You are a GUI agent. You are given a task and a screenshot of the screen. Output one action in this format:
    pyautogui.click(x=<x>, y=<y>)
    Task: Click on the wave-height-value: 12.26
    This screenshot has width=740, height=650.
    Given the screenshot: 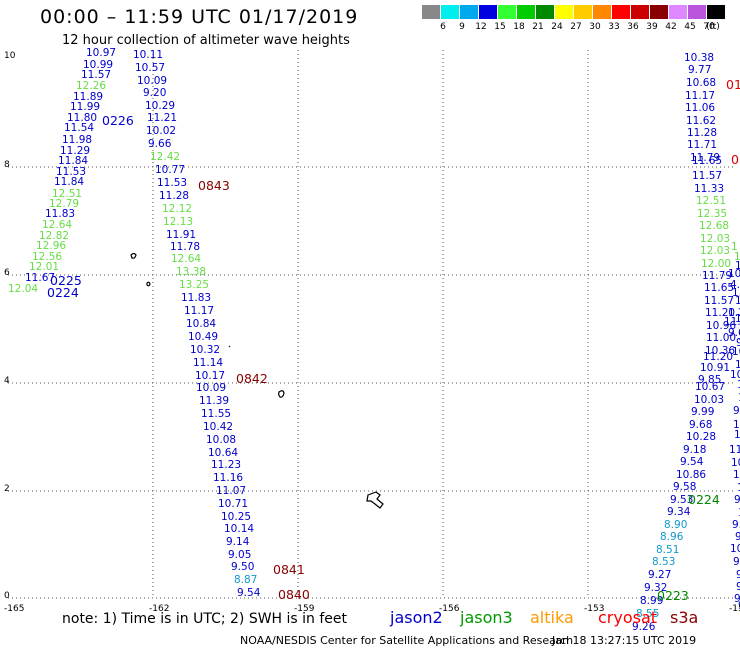 What is the action you would take?
    pyautogui.click(x=91, y=86)
    